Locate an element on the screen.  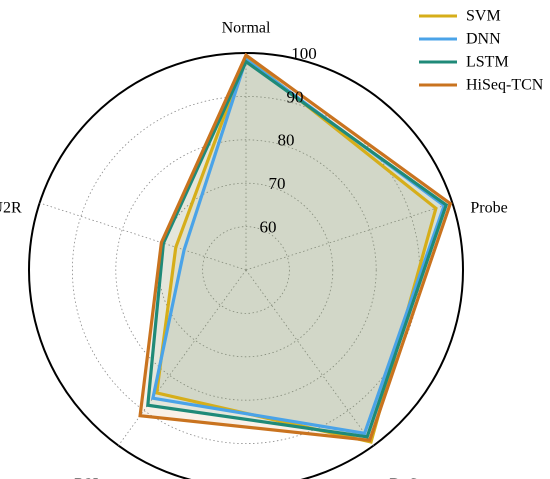
axis-label-normal: Normal is located at coordinates (246, 28).